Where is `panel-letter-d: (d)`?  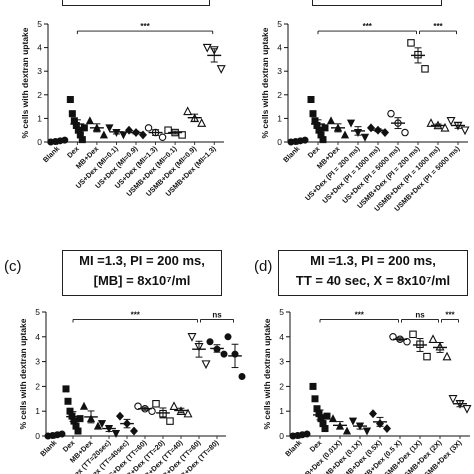
panel-letter-d: (d) is located at coordinates (263, 266).